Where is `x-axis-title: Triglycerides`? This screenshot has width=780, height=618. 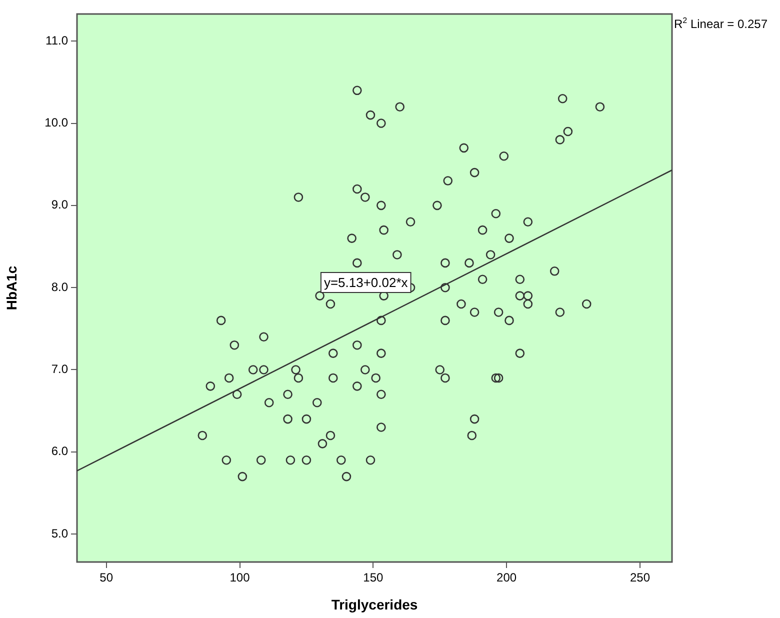
x-axis-title: Triglycerides is located at coordinates (374, 604).